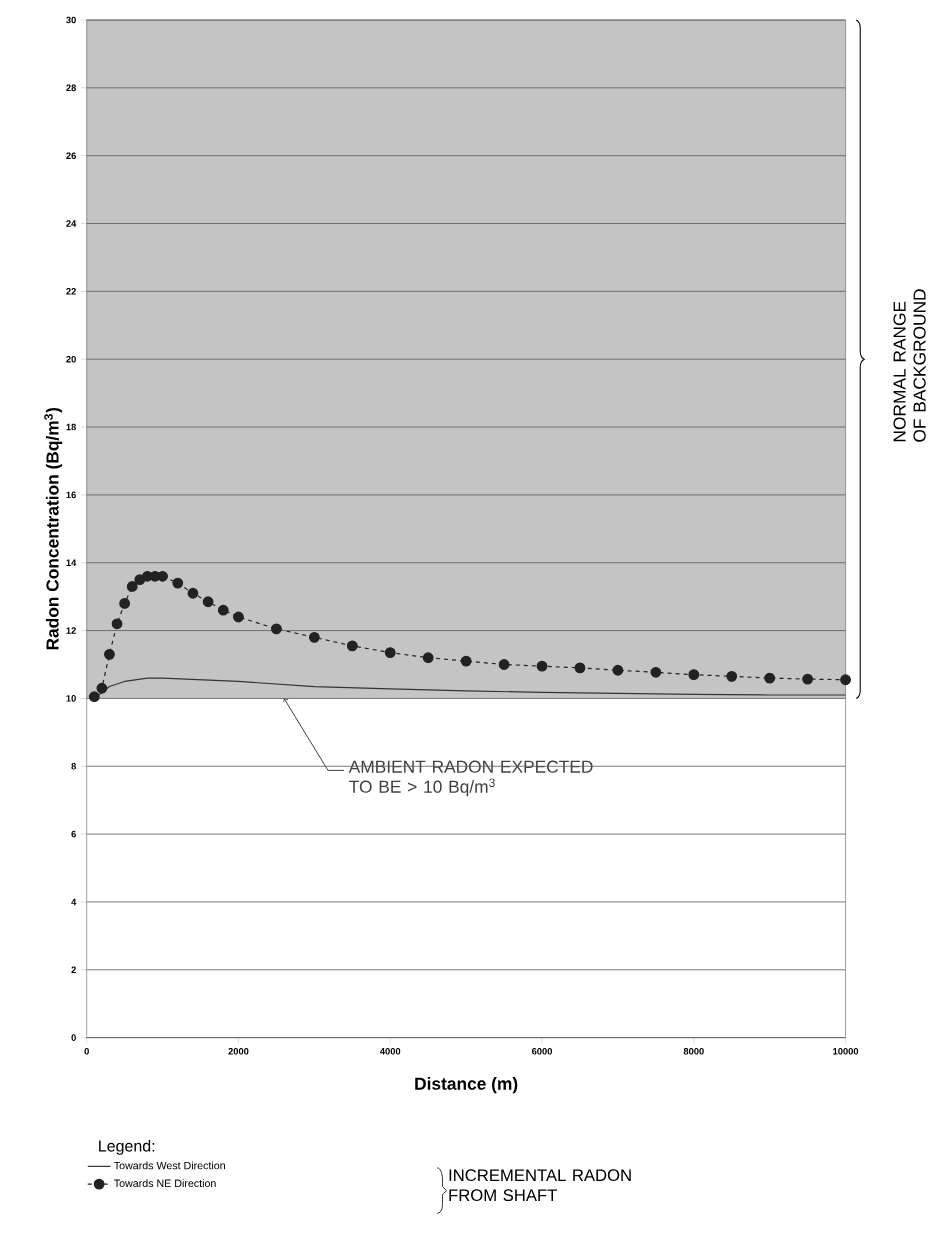  Describe the element at coordinates (169, 1165) in the screenshot. I see `legend-label: Towards West Direction` at that location.